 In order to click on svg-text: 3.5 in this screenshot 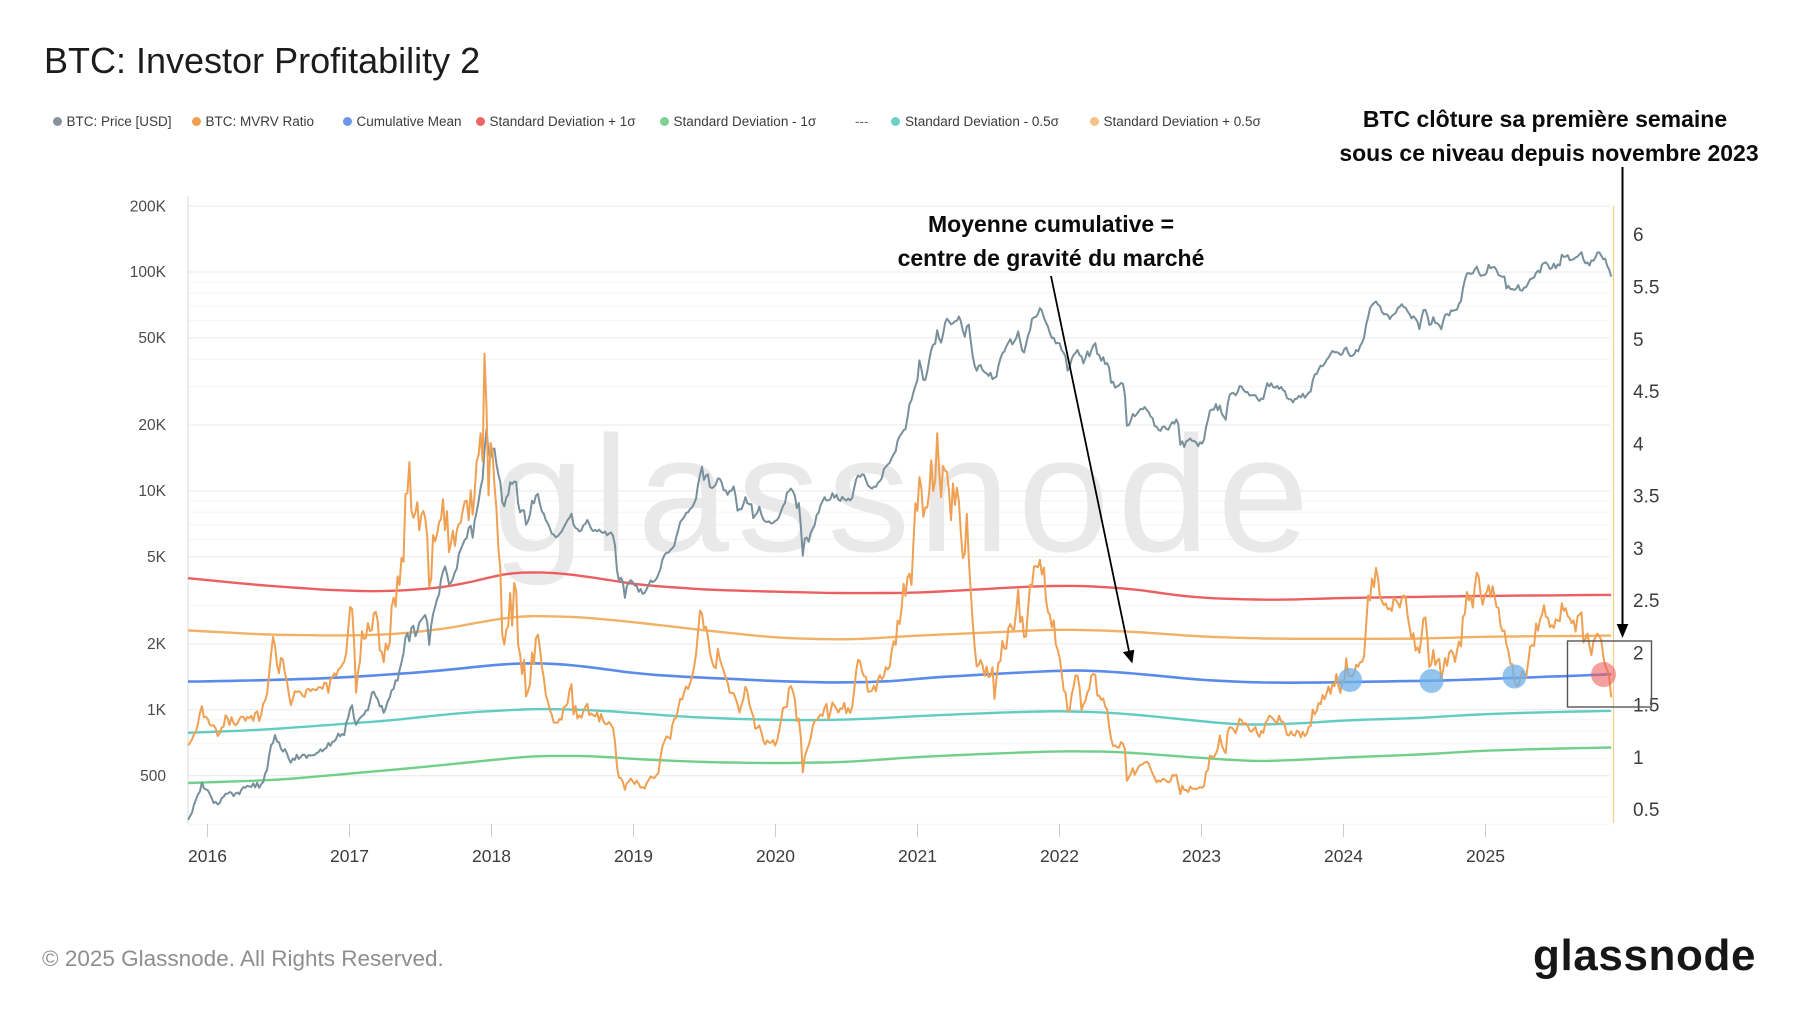, I will do `click(1646, 497)`.